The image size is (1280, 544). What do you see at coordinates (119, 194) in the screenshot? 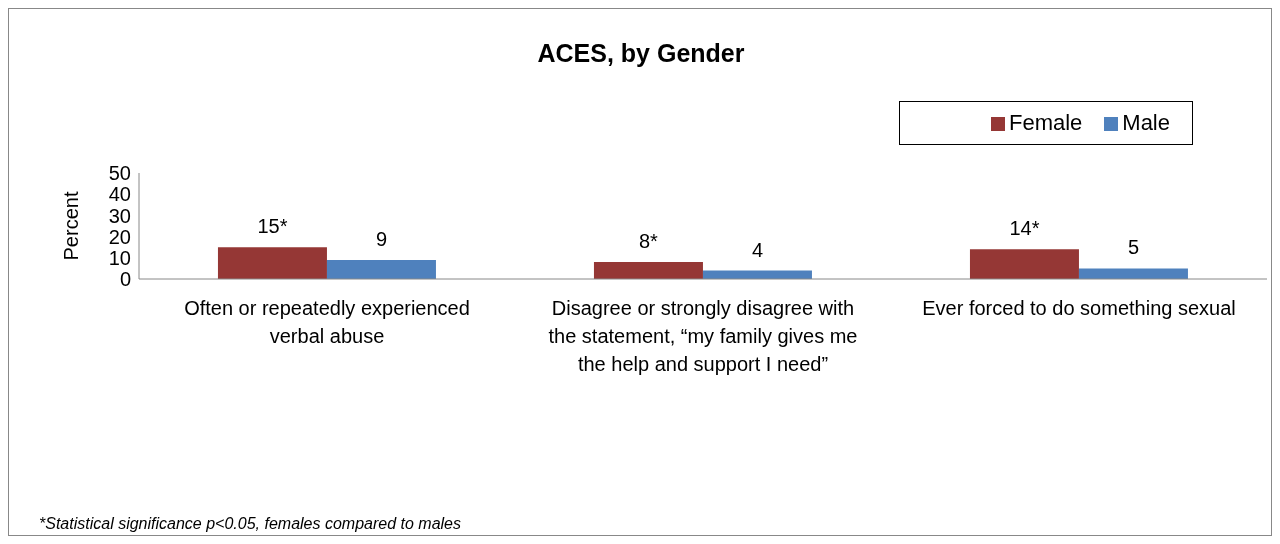
I see `y-tick-label: 40` at bounding box center [119, 194].